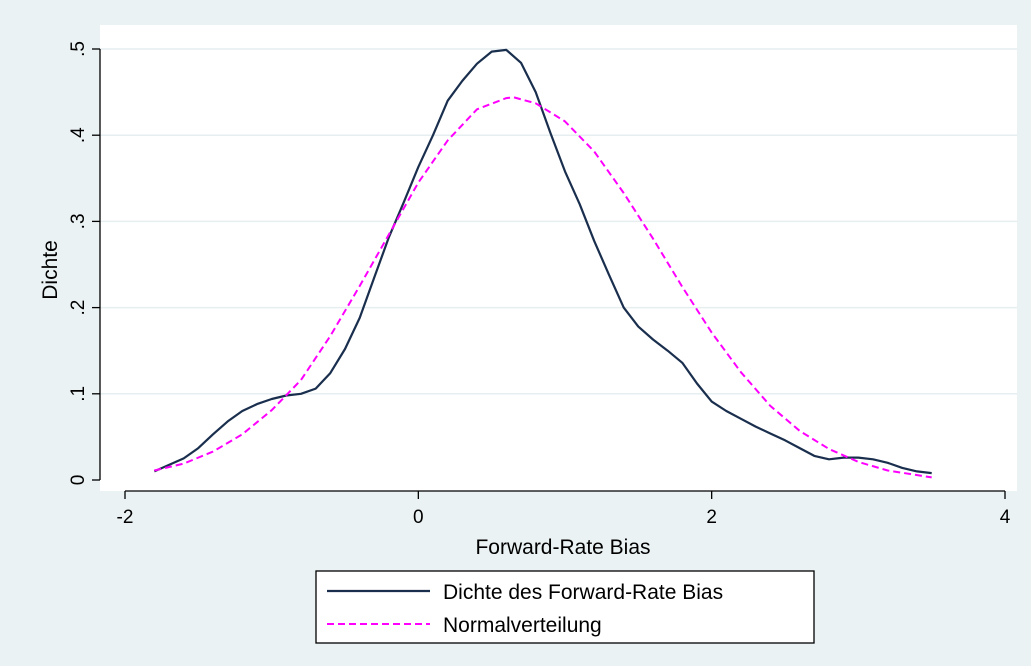 The image size is (1031, 666). I want to click on legend-label-normal: Normalverteilung, so click(522, 625).